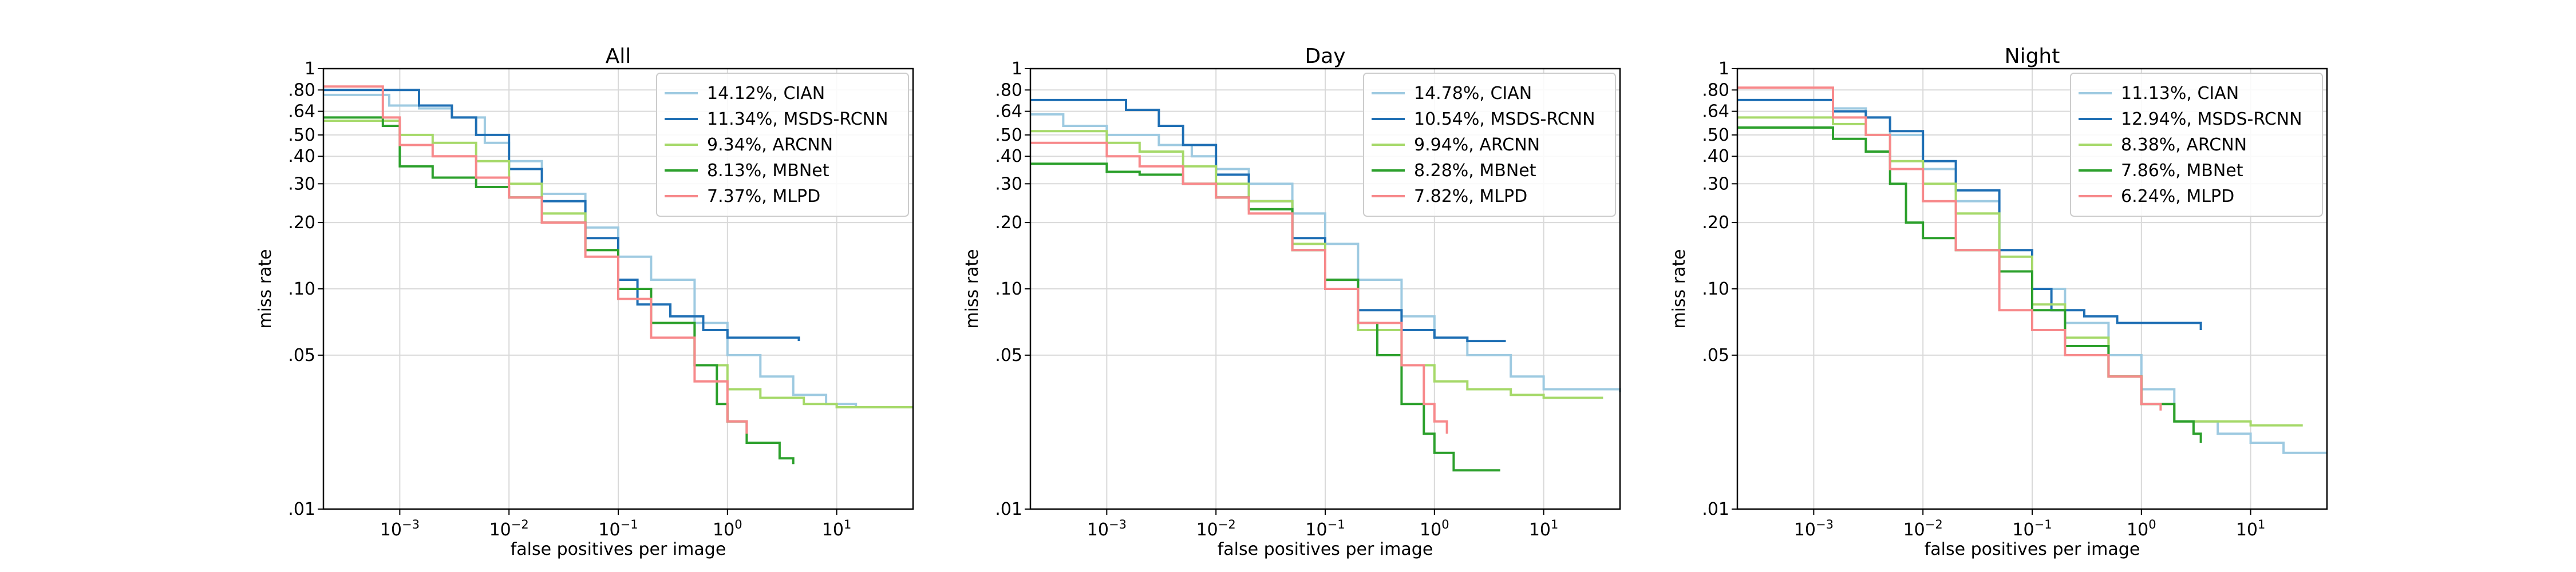 The height and width of the screenshot is (572, 2576). I want to click on series-line-9-94-arcnn, so click(1316, 264).